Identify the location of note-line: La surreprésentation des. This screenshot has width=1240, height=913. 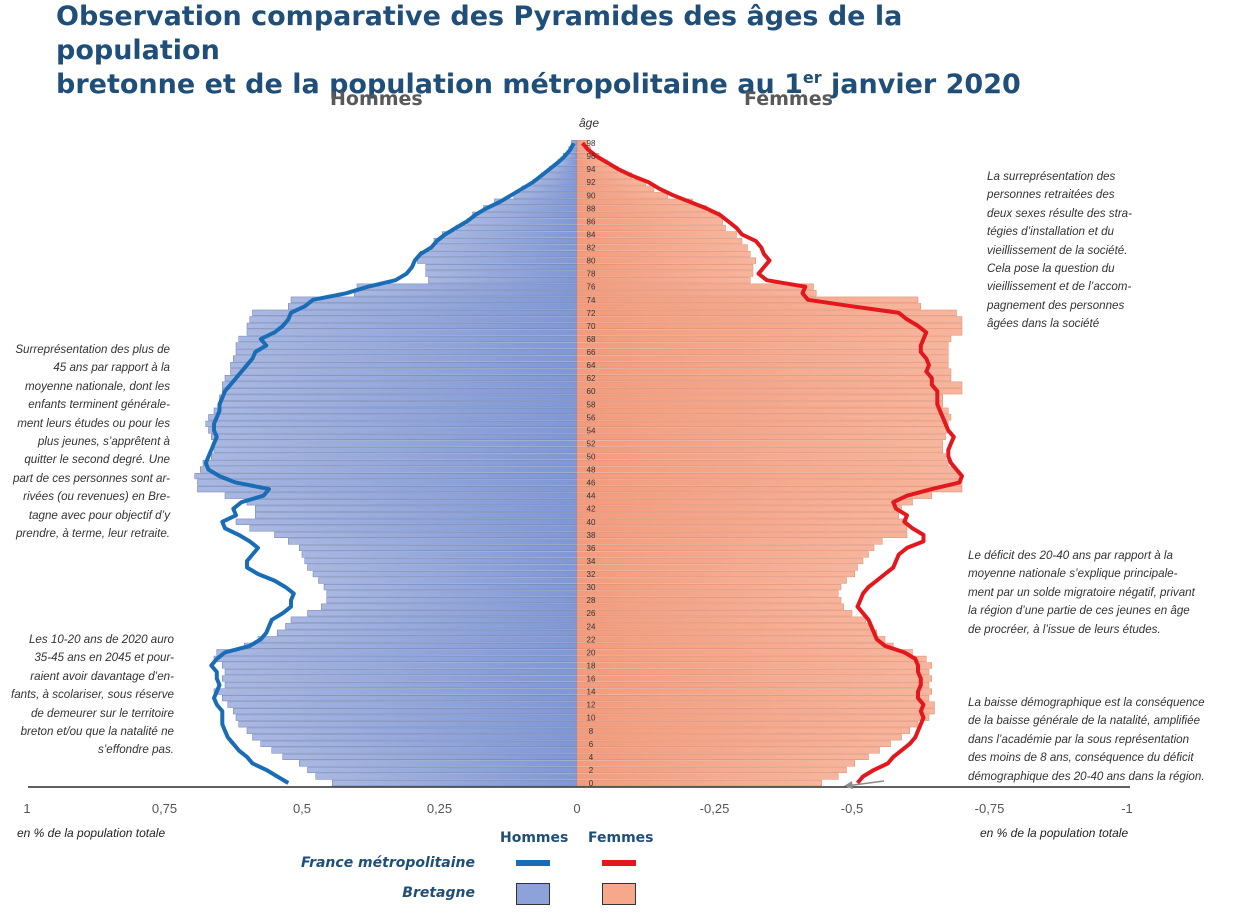
(1051, 176).